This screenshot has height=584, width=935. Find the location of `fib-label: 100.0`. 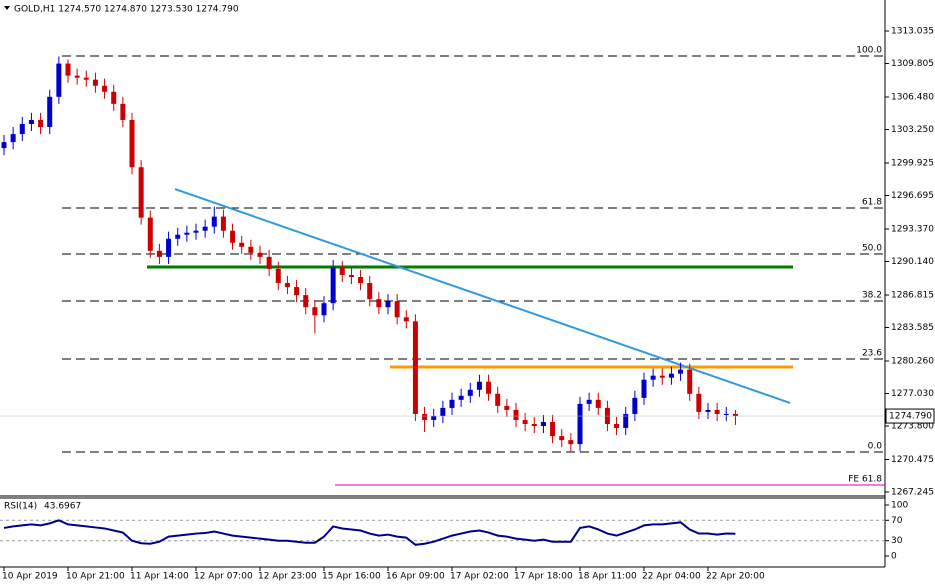

fib-label: 100.0 is located at coordinates (869, 51).